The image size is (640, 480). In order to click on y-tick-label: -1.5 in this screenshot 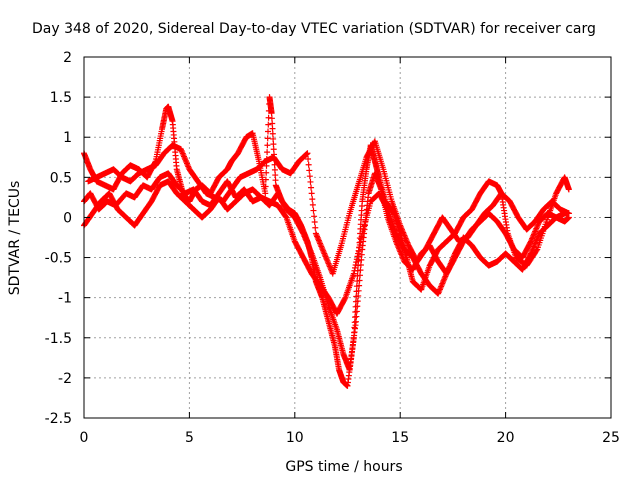, I will do `click(58, 339)`.